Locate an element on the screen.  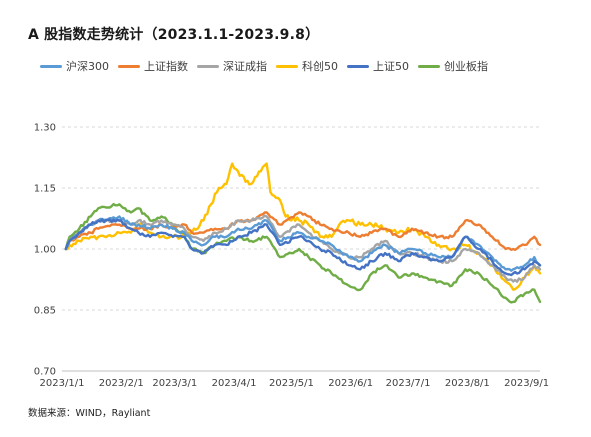
legend-item-cyb: 创业板指 is located at coordinates (453, 66).